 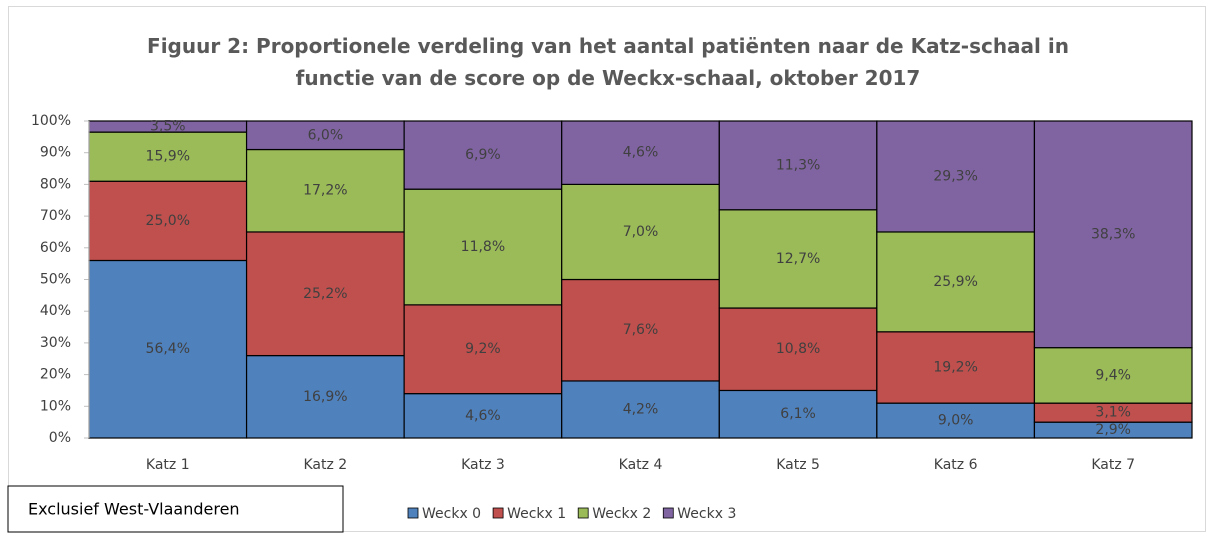 I want to click on segment-label: 25,2%, so click(x=325, y=294).